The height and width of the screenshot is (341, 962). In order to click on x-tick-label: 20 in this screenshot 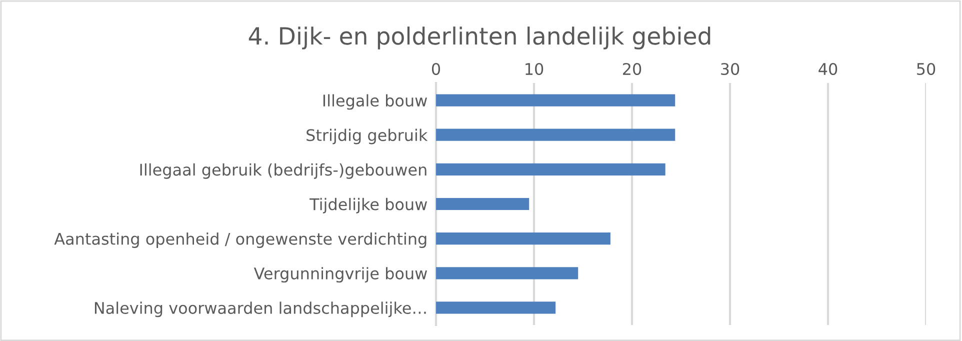, I will do `click(632, 69)`.